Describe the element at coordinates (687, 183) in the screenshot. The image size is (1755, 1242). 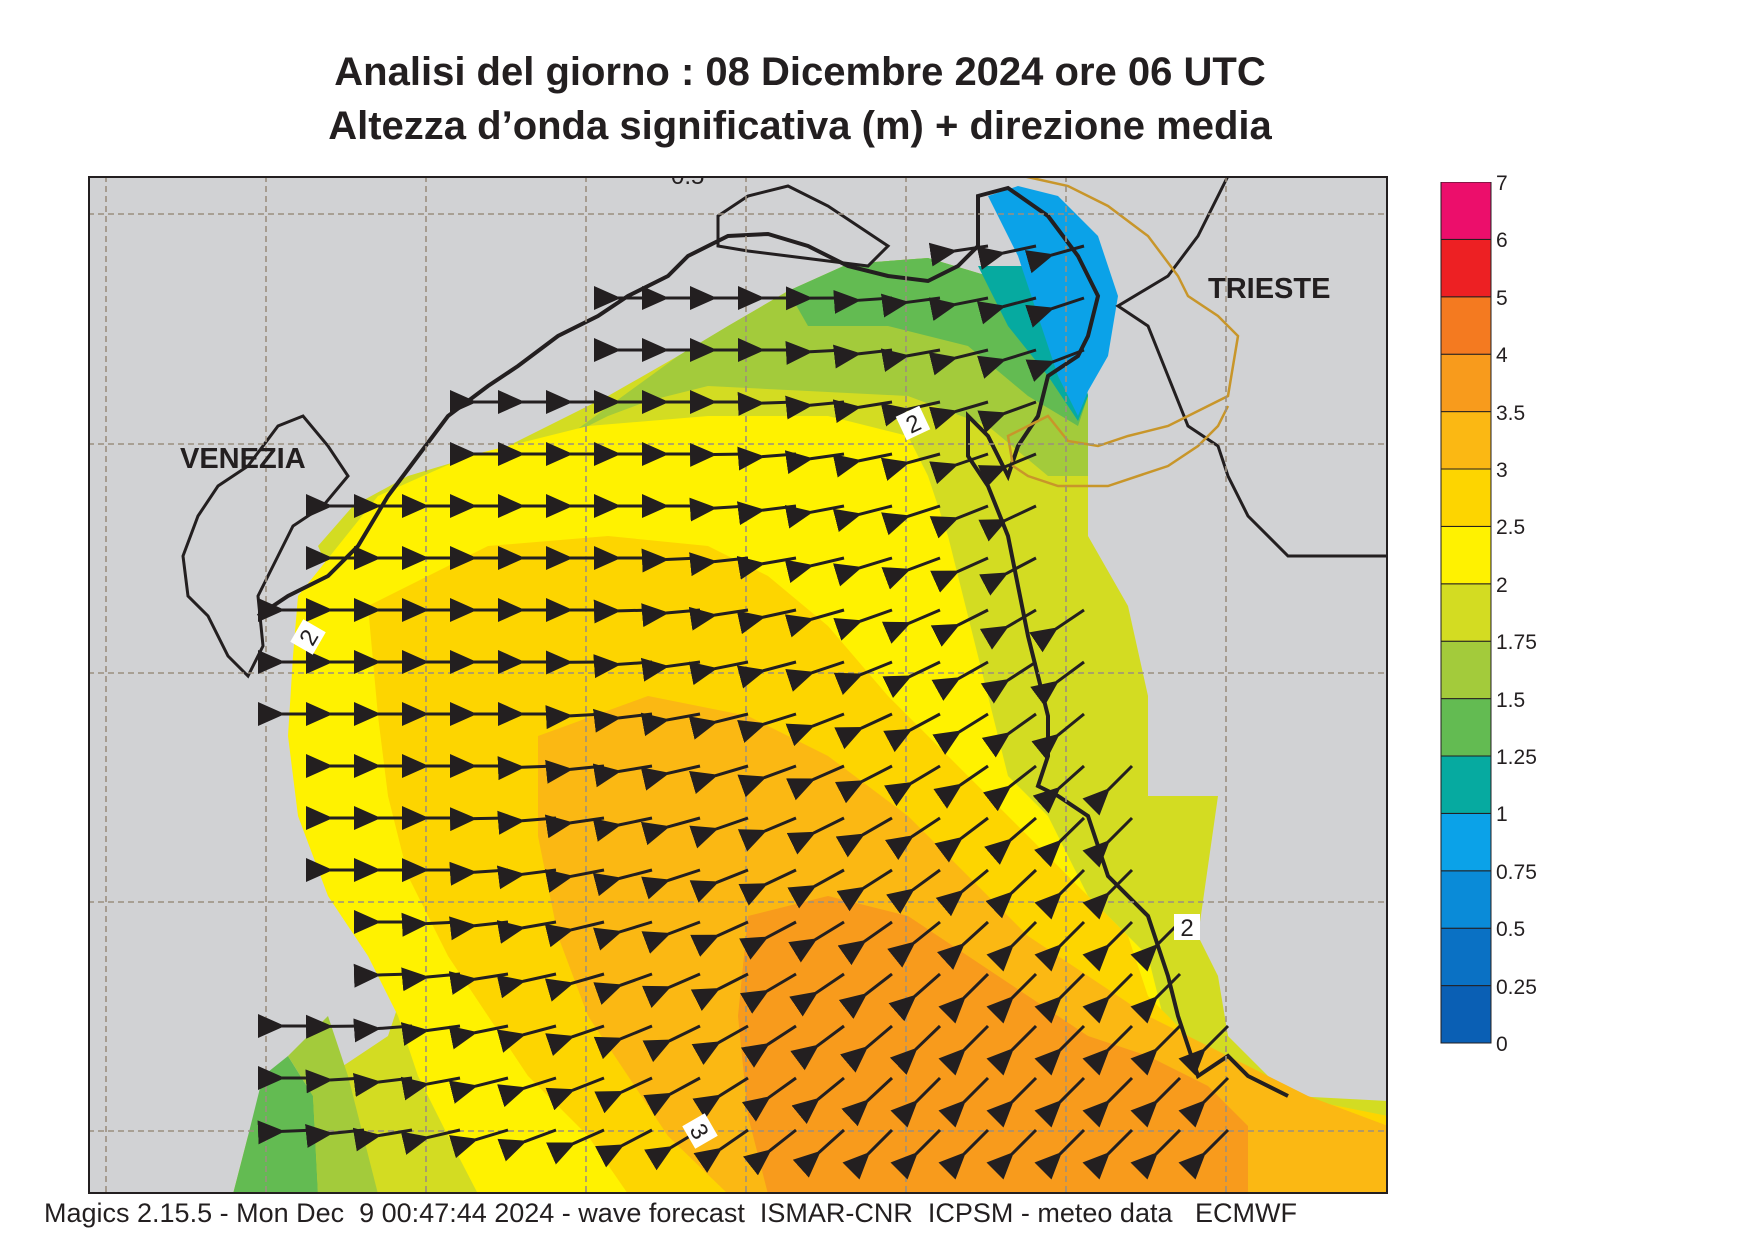
I see `top-edge-label: 0.5` at that location.